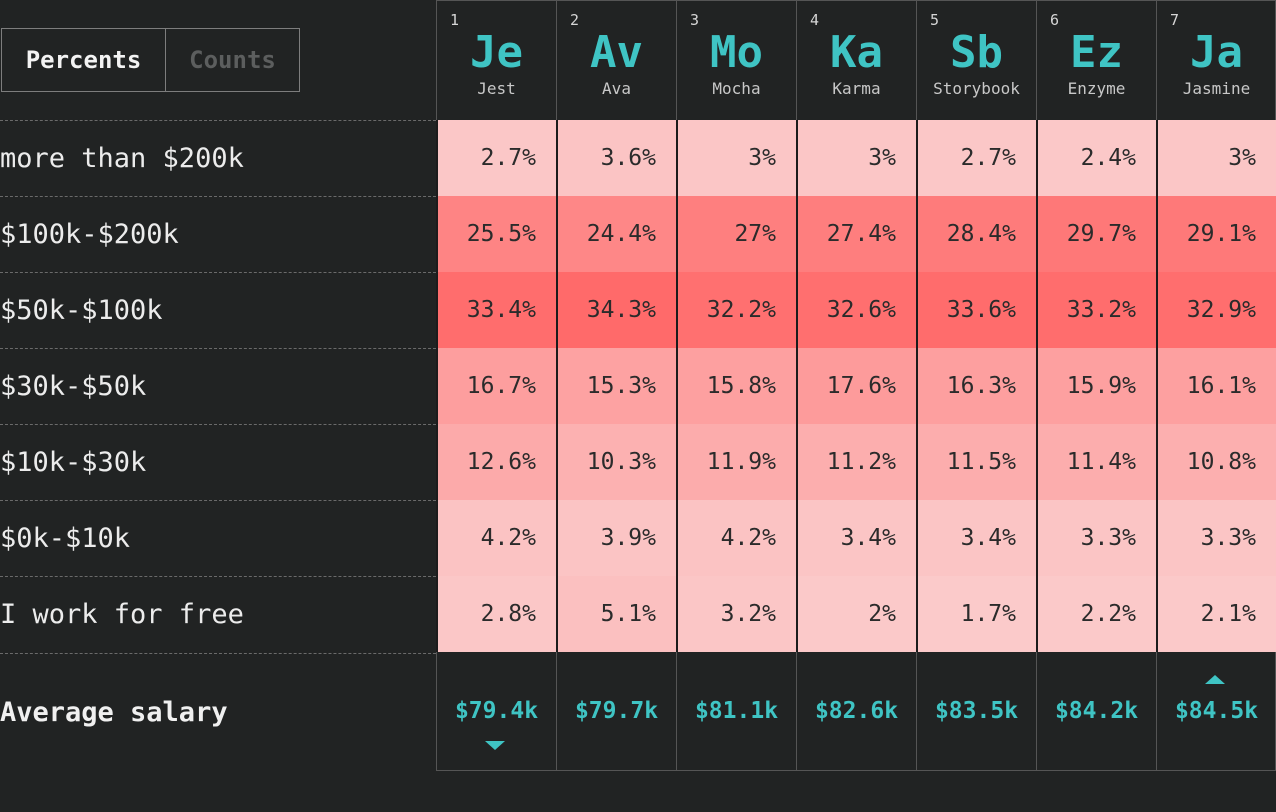 The width and height of the screenshot is (1276, 812). What do you see at coordinates (218, 234) in the screenshot?
I see `row-label: $100k-$200k` at bounding box center [218, 234].